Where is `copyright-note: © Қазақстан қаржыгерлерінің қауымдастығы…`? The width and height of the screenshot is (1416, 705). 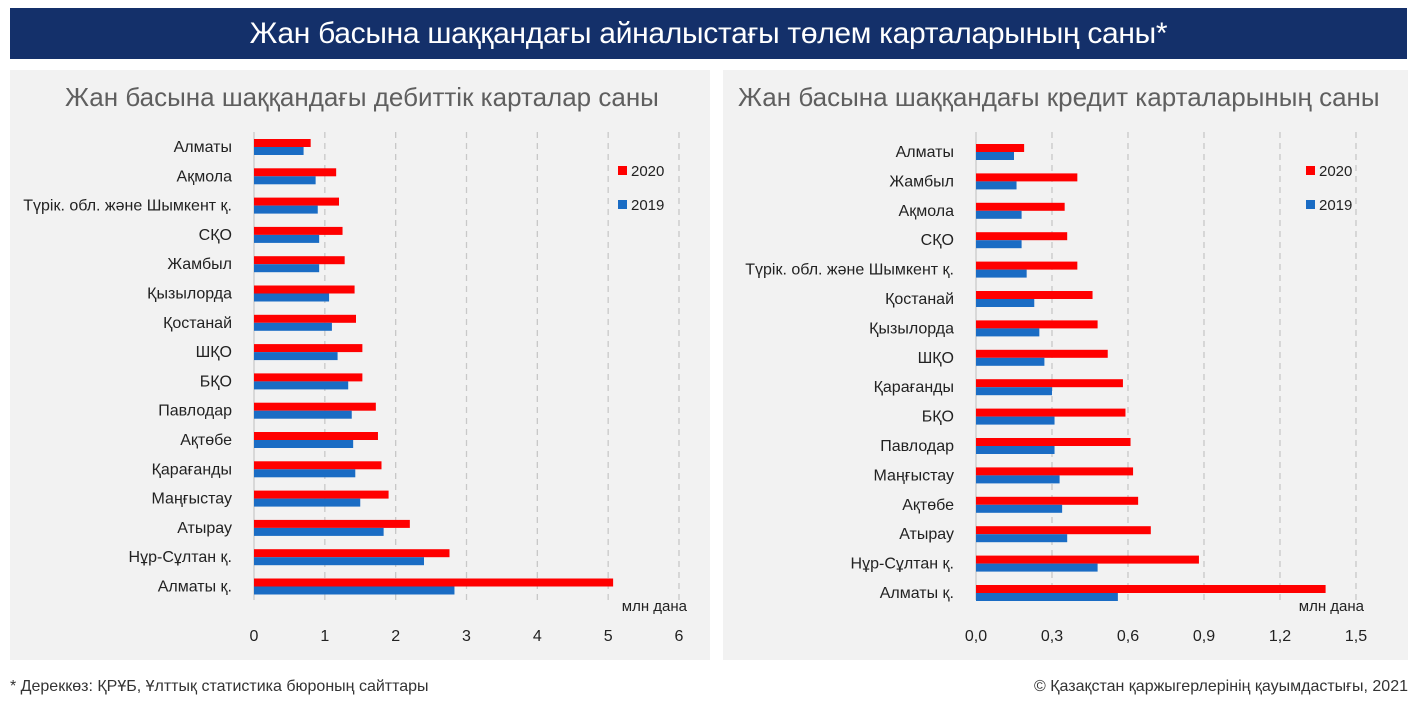
copyright-note: © Қазақстан қаржыгерлерінің қауымдастығы… is located at coordinates (1220, 686).